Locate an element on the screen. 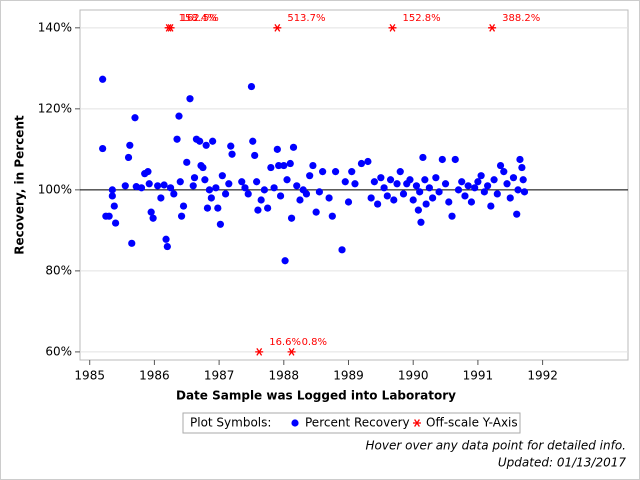 This screenshot has height=480, width=640. offscale-label: 162.5% is located at coordinates (200, 18).